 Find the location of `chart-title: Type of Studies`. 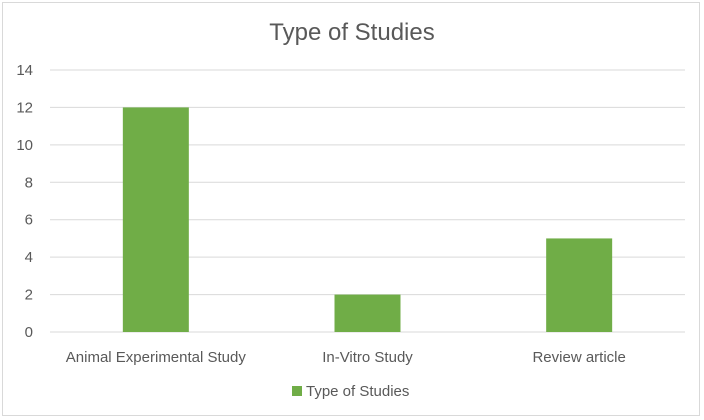

chart-title: Type of Studies is located at coordinates (351, 32).